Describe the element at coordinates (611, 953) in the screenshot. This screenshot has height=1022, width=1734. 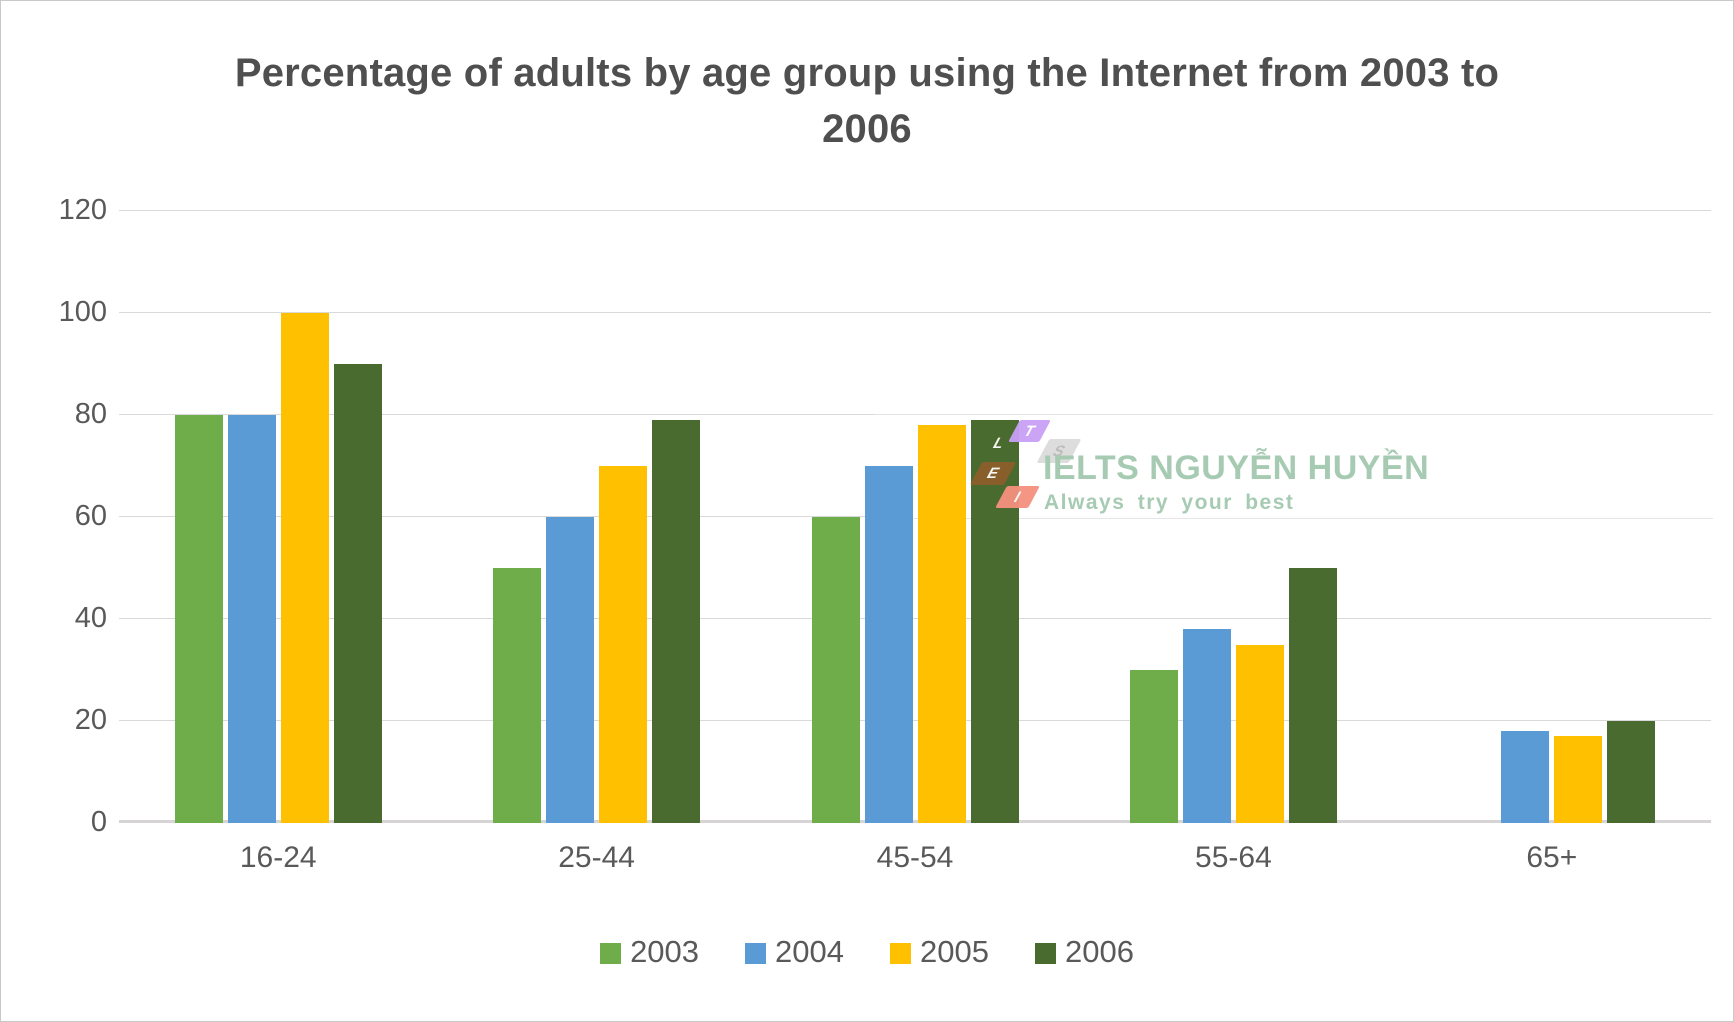
I see `legend-swatch-2003` at that location.